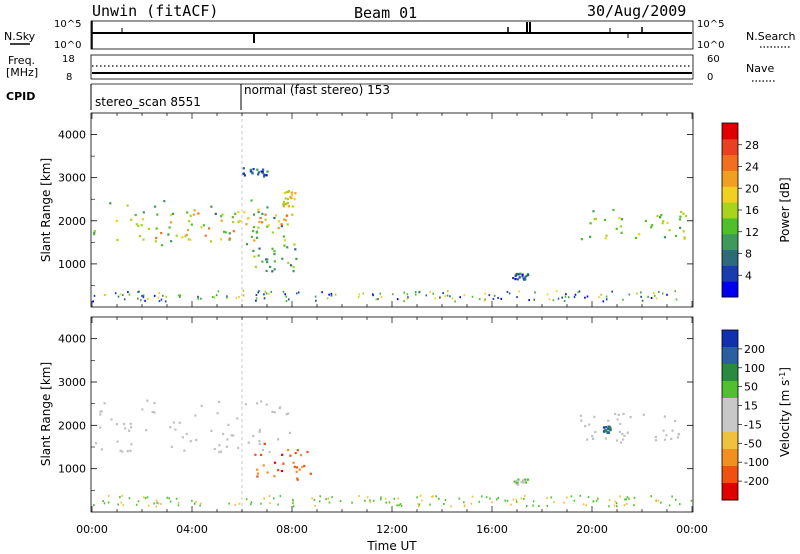 The width and height of the screenshot is (800, 554). What do you see at coordinates (756, 462) in the screenshot?
I see `velocity-colorbar-tick-label: -100` at bounding box center [756, 462].